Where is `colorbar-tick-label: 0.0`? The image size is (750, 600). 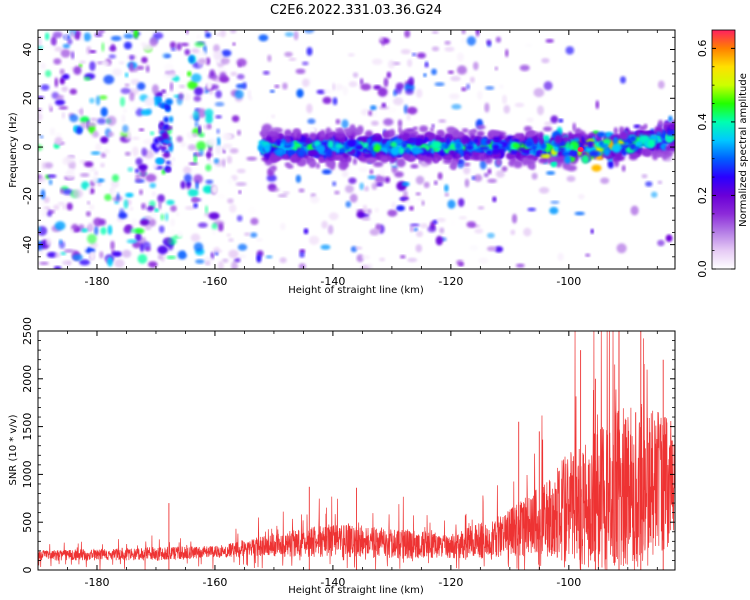 colorbar-tick-label: 0.0 is located at coordinates (702, 269).